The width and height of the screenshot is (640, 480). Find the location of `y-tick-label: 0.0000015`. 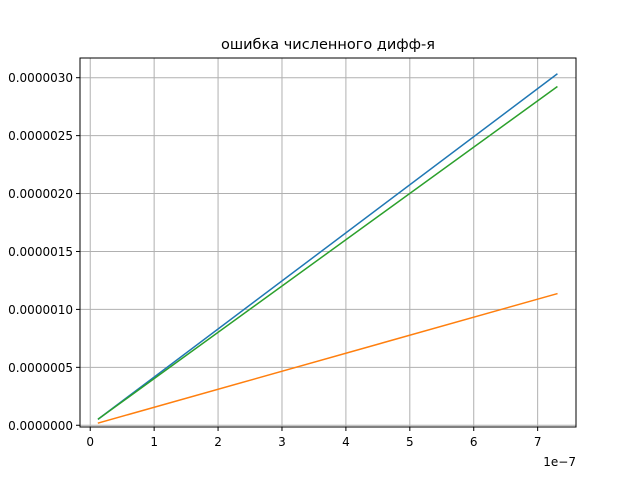

y-tick-label: 0.0000015 is located at coordinates (40, 252).